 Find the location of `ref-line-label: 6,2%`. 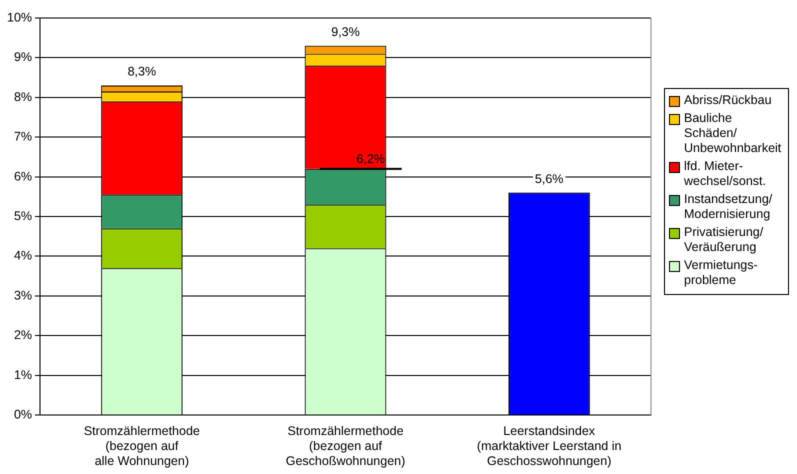

ref-line-label: 6,2% is located at coordinates (370, 159).